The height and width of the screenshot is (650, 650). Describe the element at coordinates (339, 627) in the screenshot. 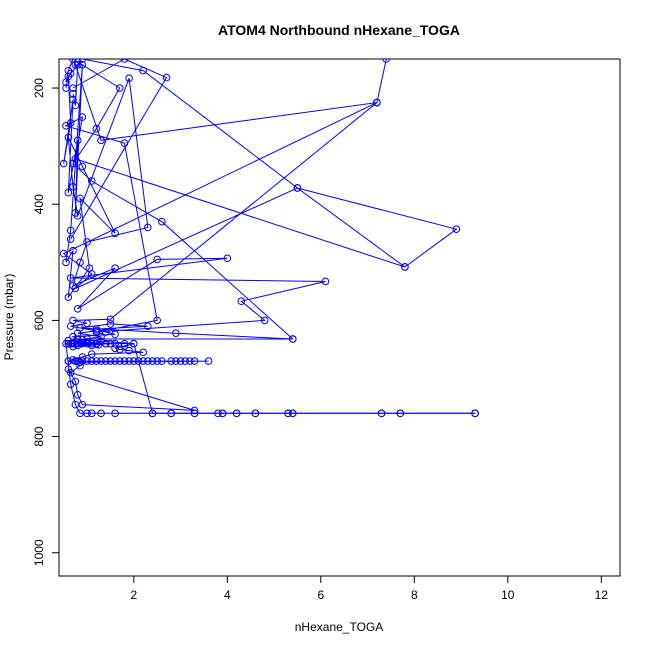

I see `x-axis-label: nHexane_TOGA` at that location.